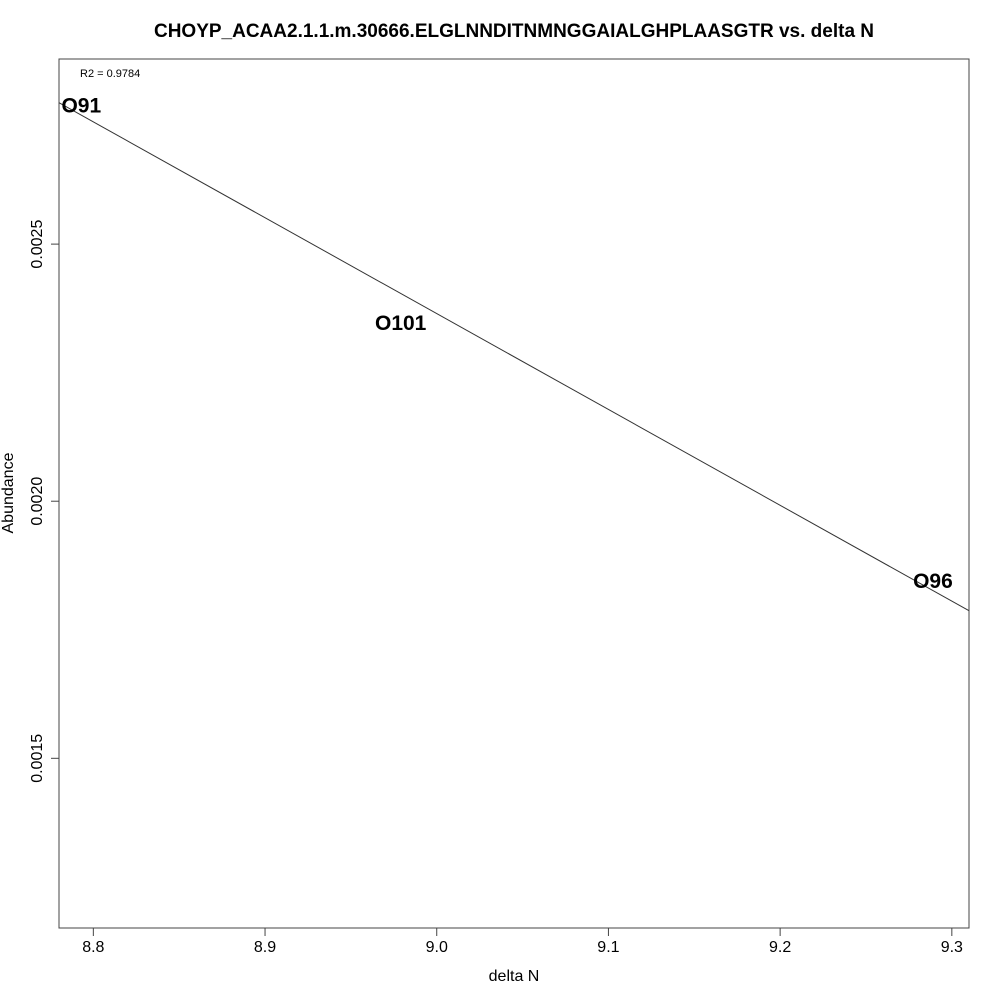 This screenshot has width=1000, height=1000. Describe the element at coordinates (522, 942) in the screenshot. I see `x-axis: 8.8 8.9 9.0 9.1 9.2 9.3` at that location.